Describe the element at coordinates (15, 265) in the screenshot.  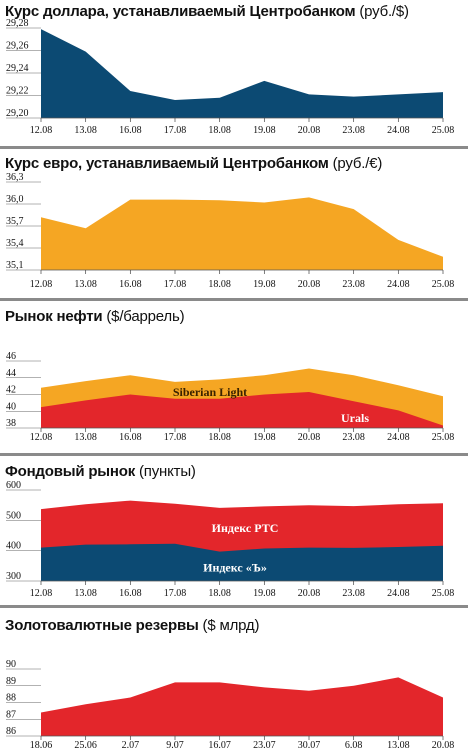
I see `y-tick-label: 35,1` at that location.